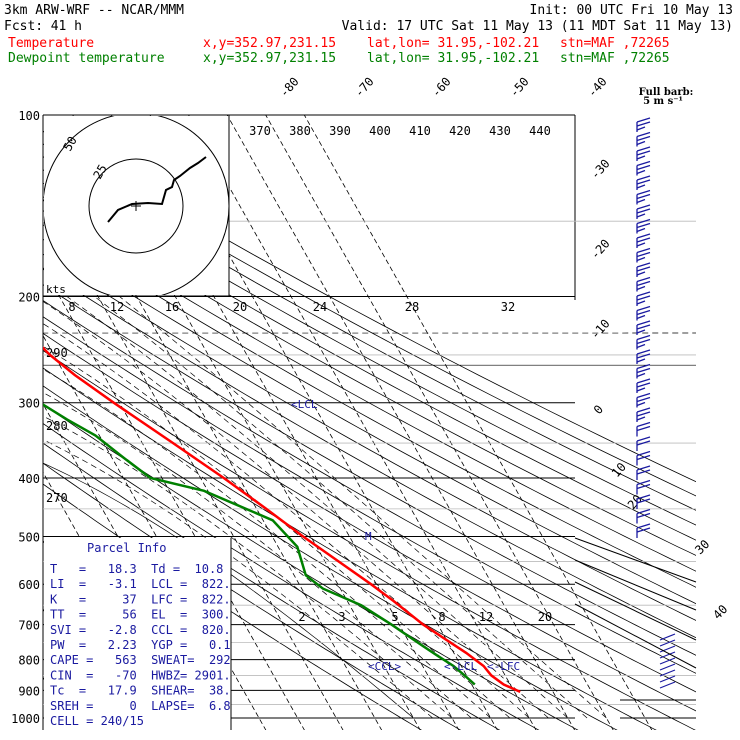 This screenshot has height=740, width=740. Describe the element at coordinates (519, 87) in the screenshot. I see `isotherm-label: -50` at that location.